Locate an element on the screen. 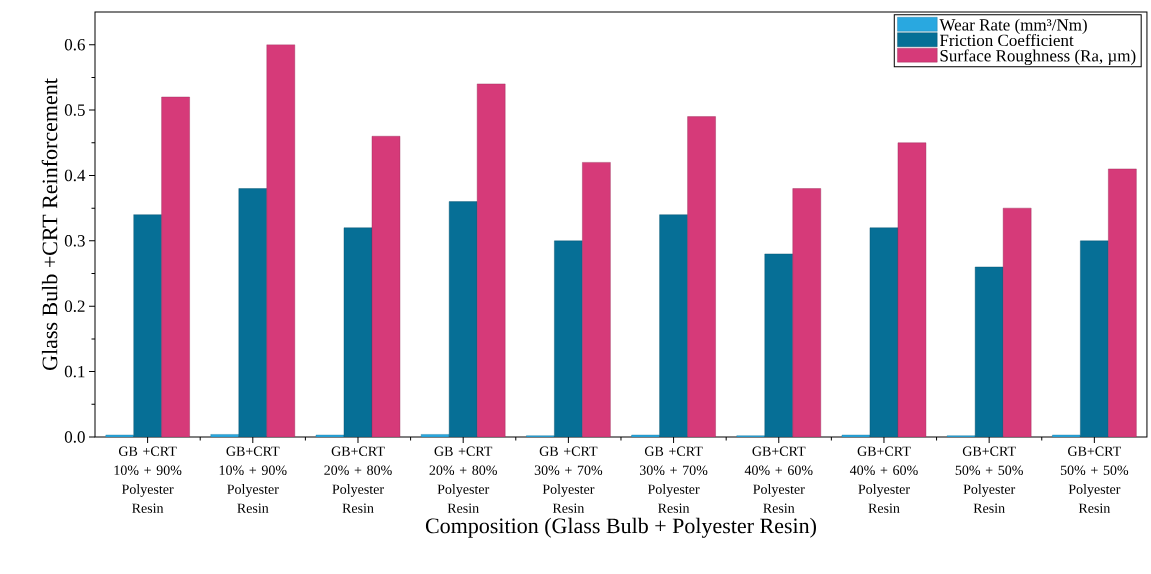 This screenshot has height=574, width=1151. legend-label: Friction Coefficient is located at coordinates (1006, 40).